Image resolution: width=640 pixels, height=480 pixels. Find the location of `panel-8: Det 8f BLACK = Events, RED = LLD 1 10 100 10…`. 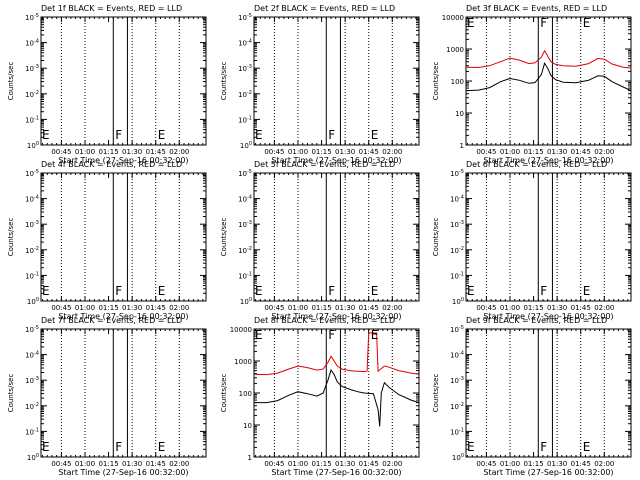

panel-8: Det 8f BLACK = Events, RED = LLD 1 10 100 10… is located at coordinates (320, 396).